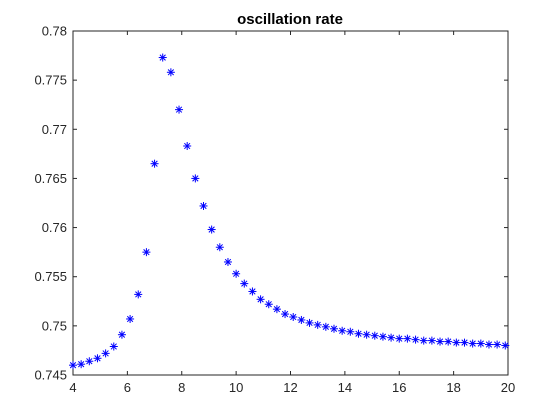  What do you see at coordinates (290, 19) in the screenshot?
I see `chart-title: oscillation rate` at bounding box center [290, 19].